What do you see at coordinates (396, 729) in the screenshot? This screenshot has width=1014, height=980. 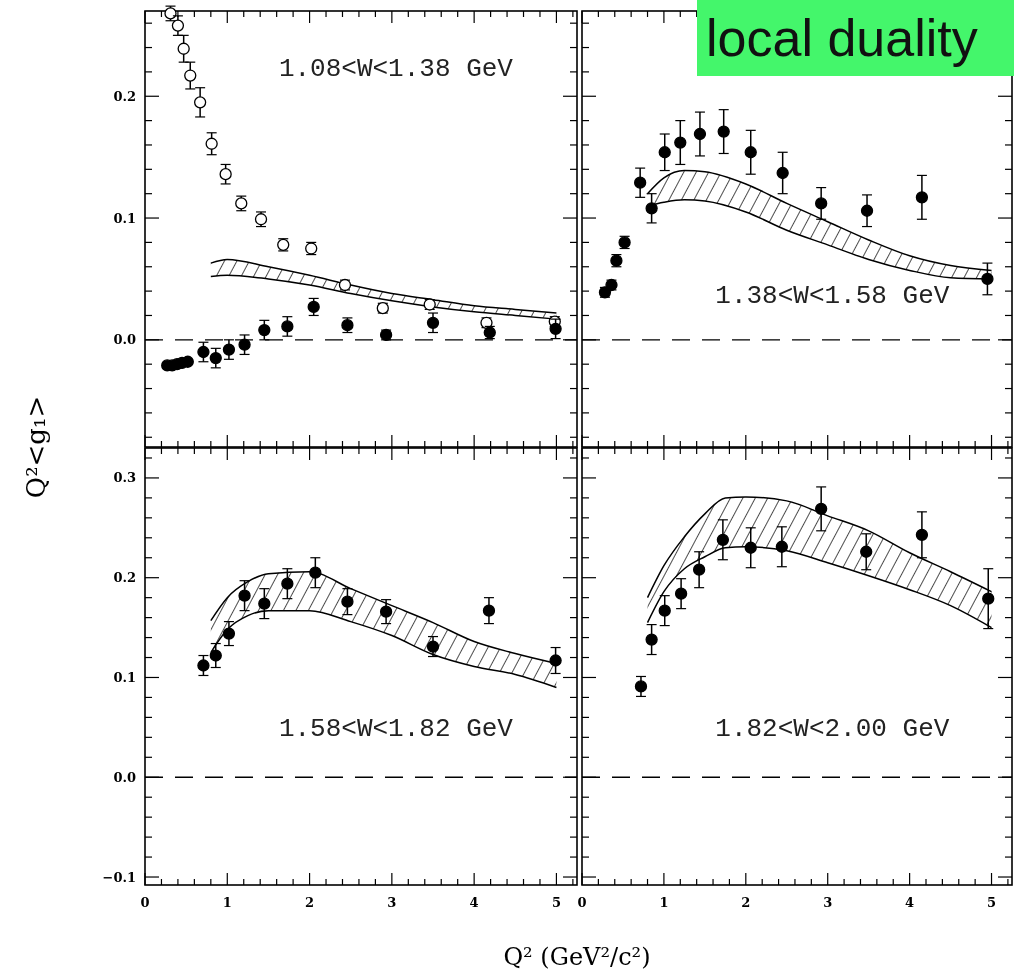 I see `text: 1.58<W<1.82 GeV` at bounding box center [396, 729].